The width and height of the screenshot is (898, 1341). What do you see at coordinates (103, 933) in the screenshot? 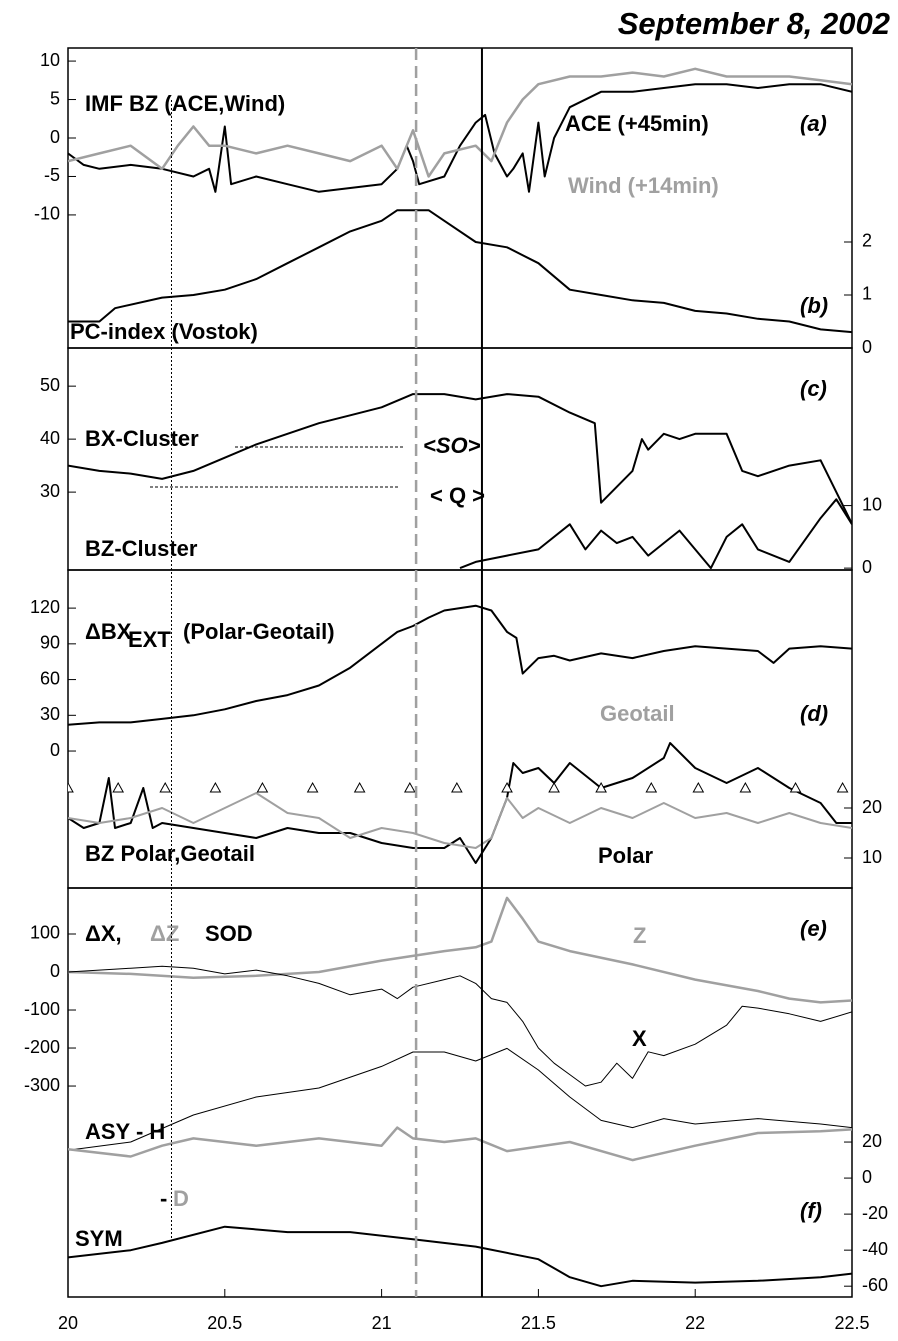
I see `annotation: ΔX,` at bounding box center [103, 933].